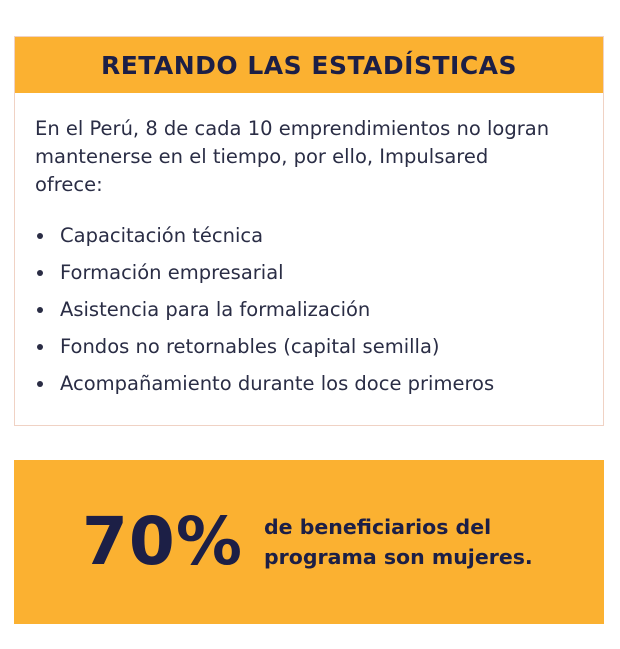 This screenshot has width=620, height=649. I want to click on card-header: RETANDO LAS ESTADÍSTICAS, so click(309, 65).